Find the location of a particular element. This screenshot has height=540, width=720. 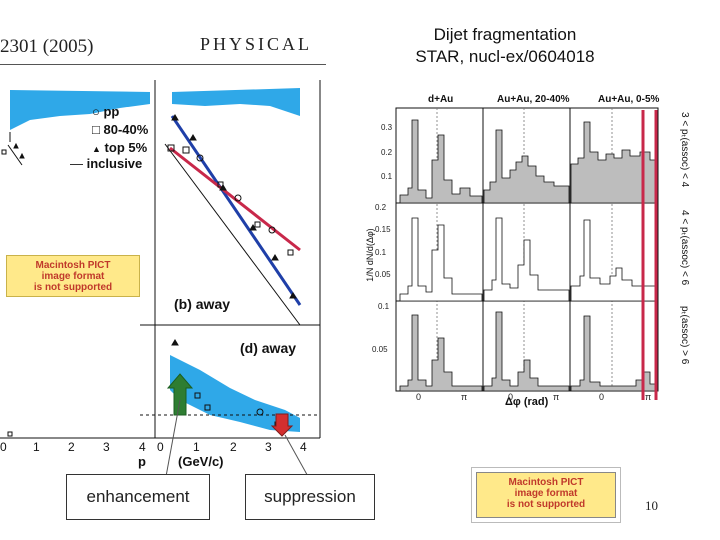

pict-right-line3: is not supported is located at coordinates (546, 504).